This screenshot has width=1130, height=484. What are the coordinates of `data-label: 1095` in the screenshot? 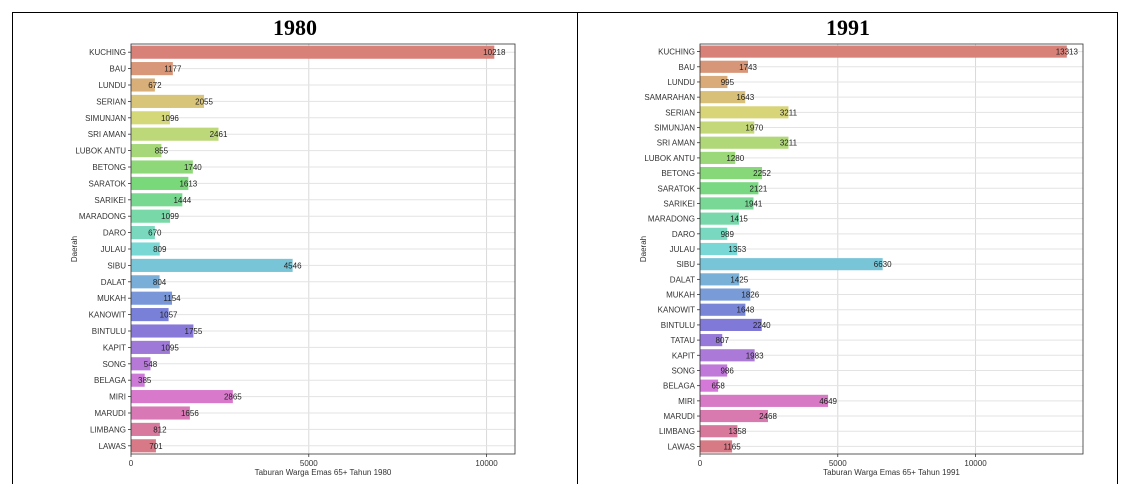 It's located at (170, 347).